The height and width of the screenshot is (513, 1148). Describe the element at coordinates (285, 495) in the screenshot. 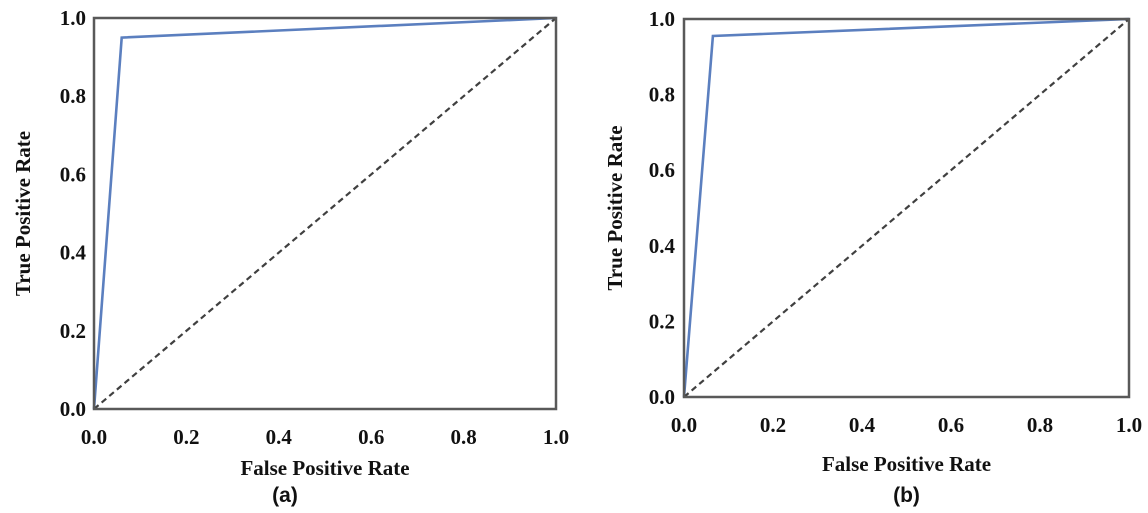

I see `panel-label: (a)` at that location.